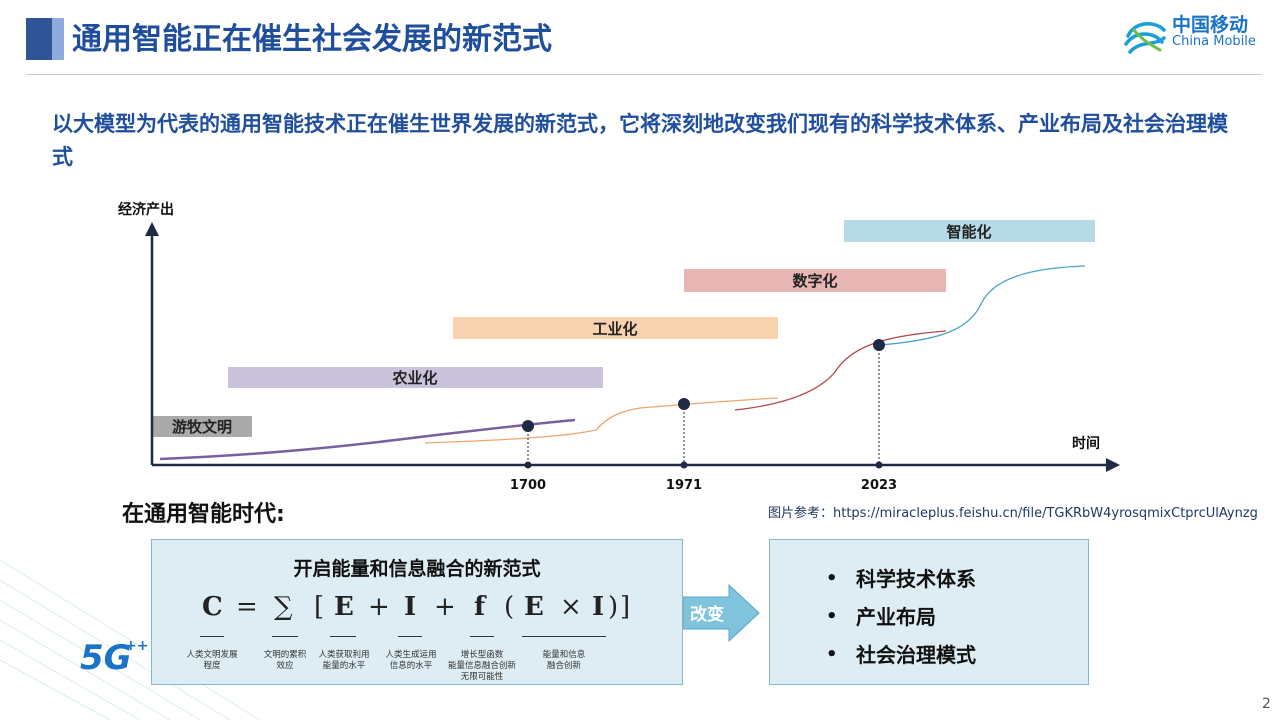 The width and height of the screenshot is (1280, 720). Describe the element at coordinates (319, 607) in the screenshot. I see `formula-symbol-lbracket: [` at that location.